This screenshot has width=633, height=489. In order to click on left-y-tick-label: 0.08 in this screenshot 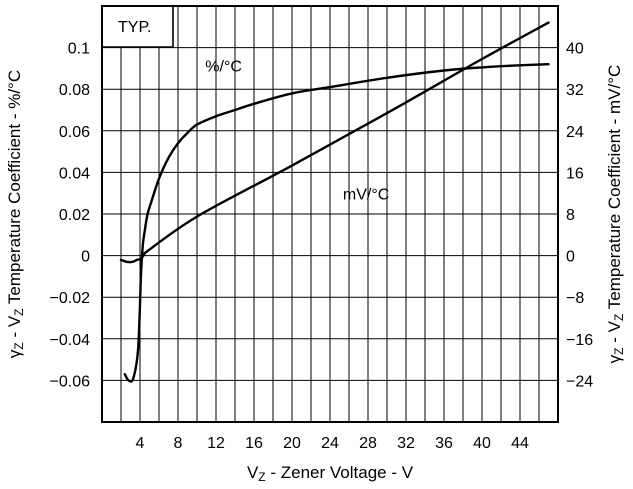, I will do `click(74, 90)`.